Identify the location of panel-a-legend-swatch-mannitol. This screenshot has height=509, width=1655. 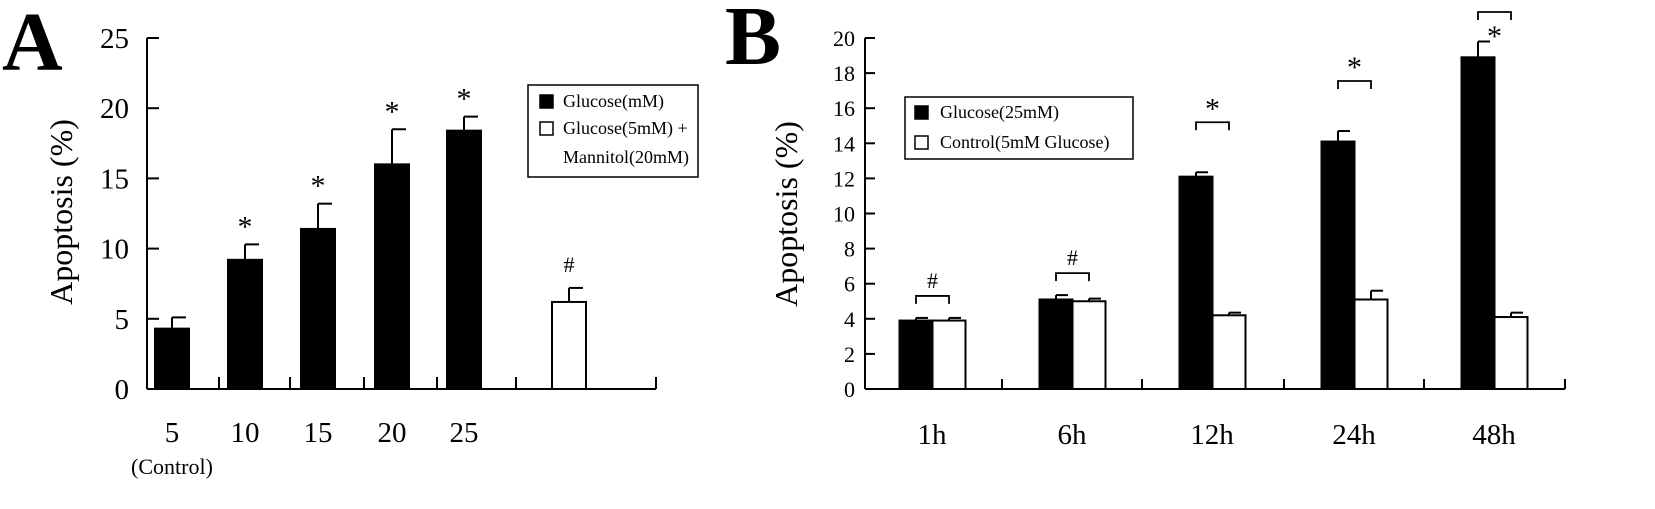
(546, 128).